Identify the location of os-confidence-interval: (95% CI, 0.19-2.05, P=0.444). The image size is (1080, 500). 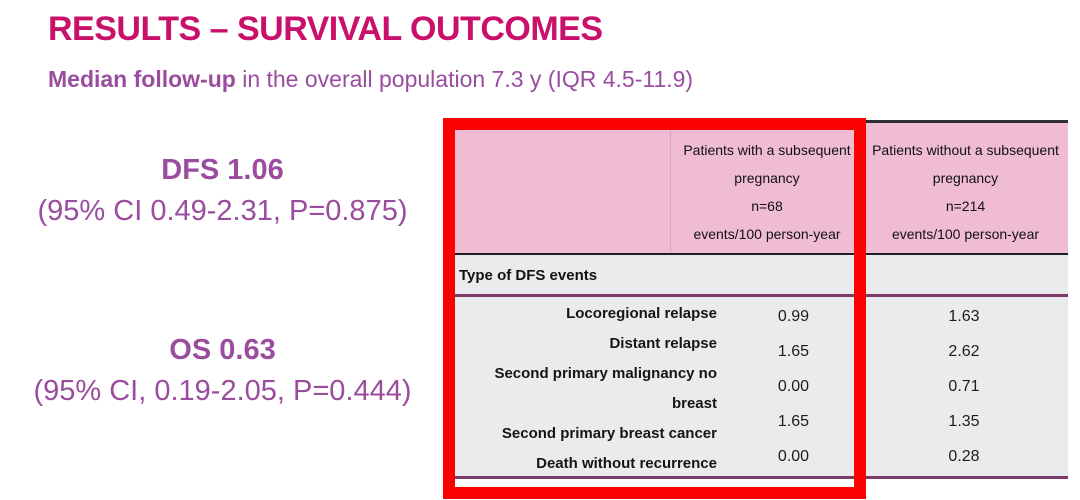
(222, 391).